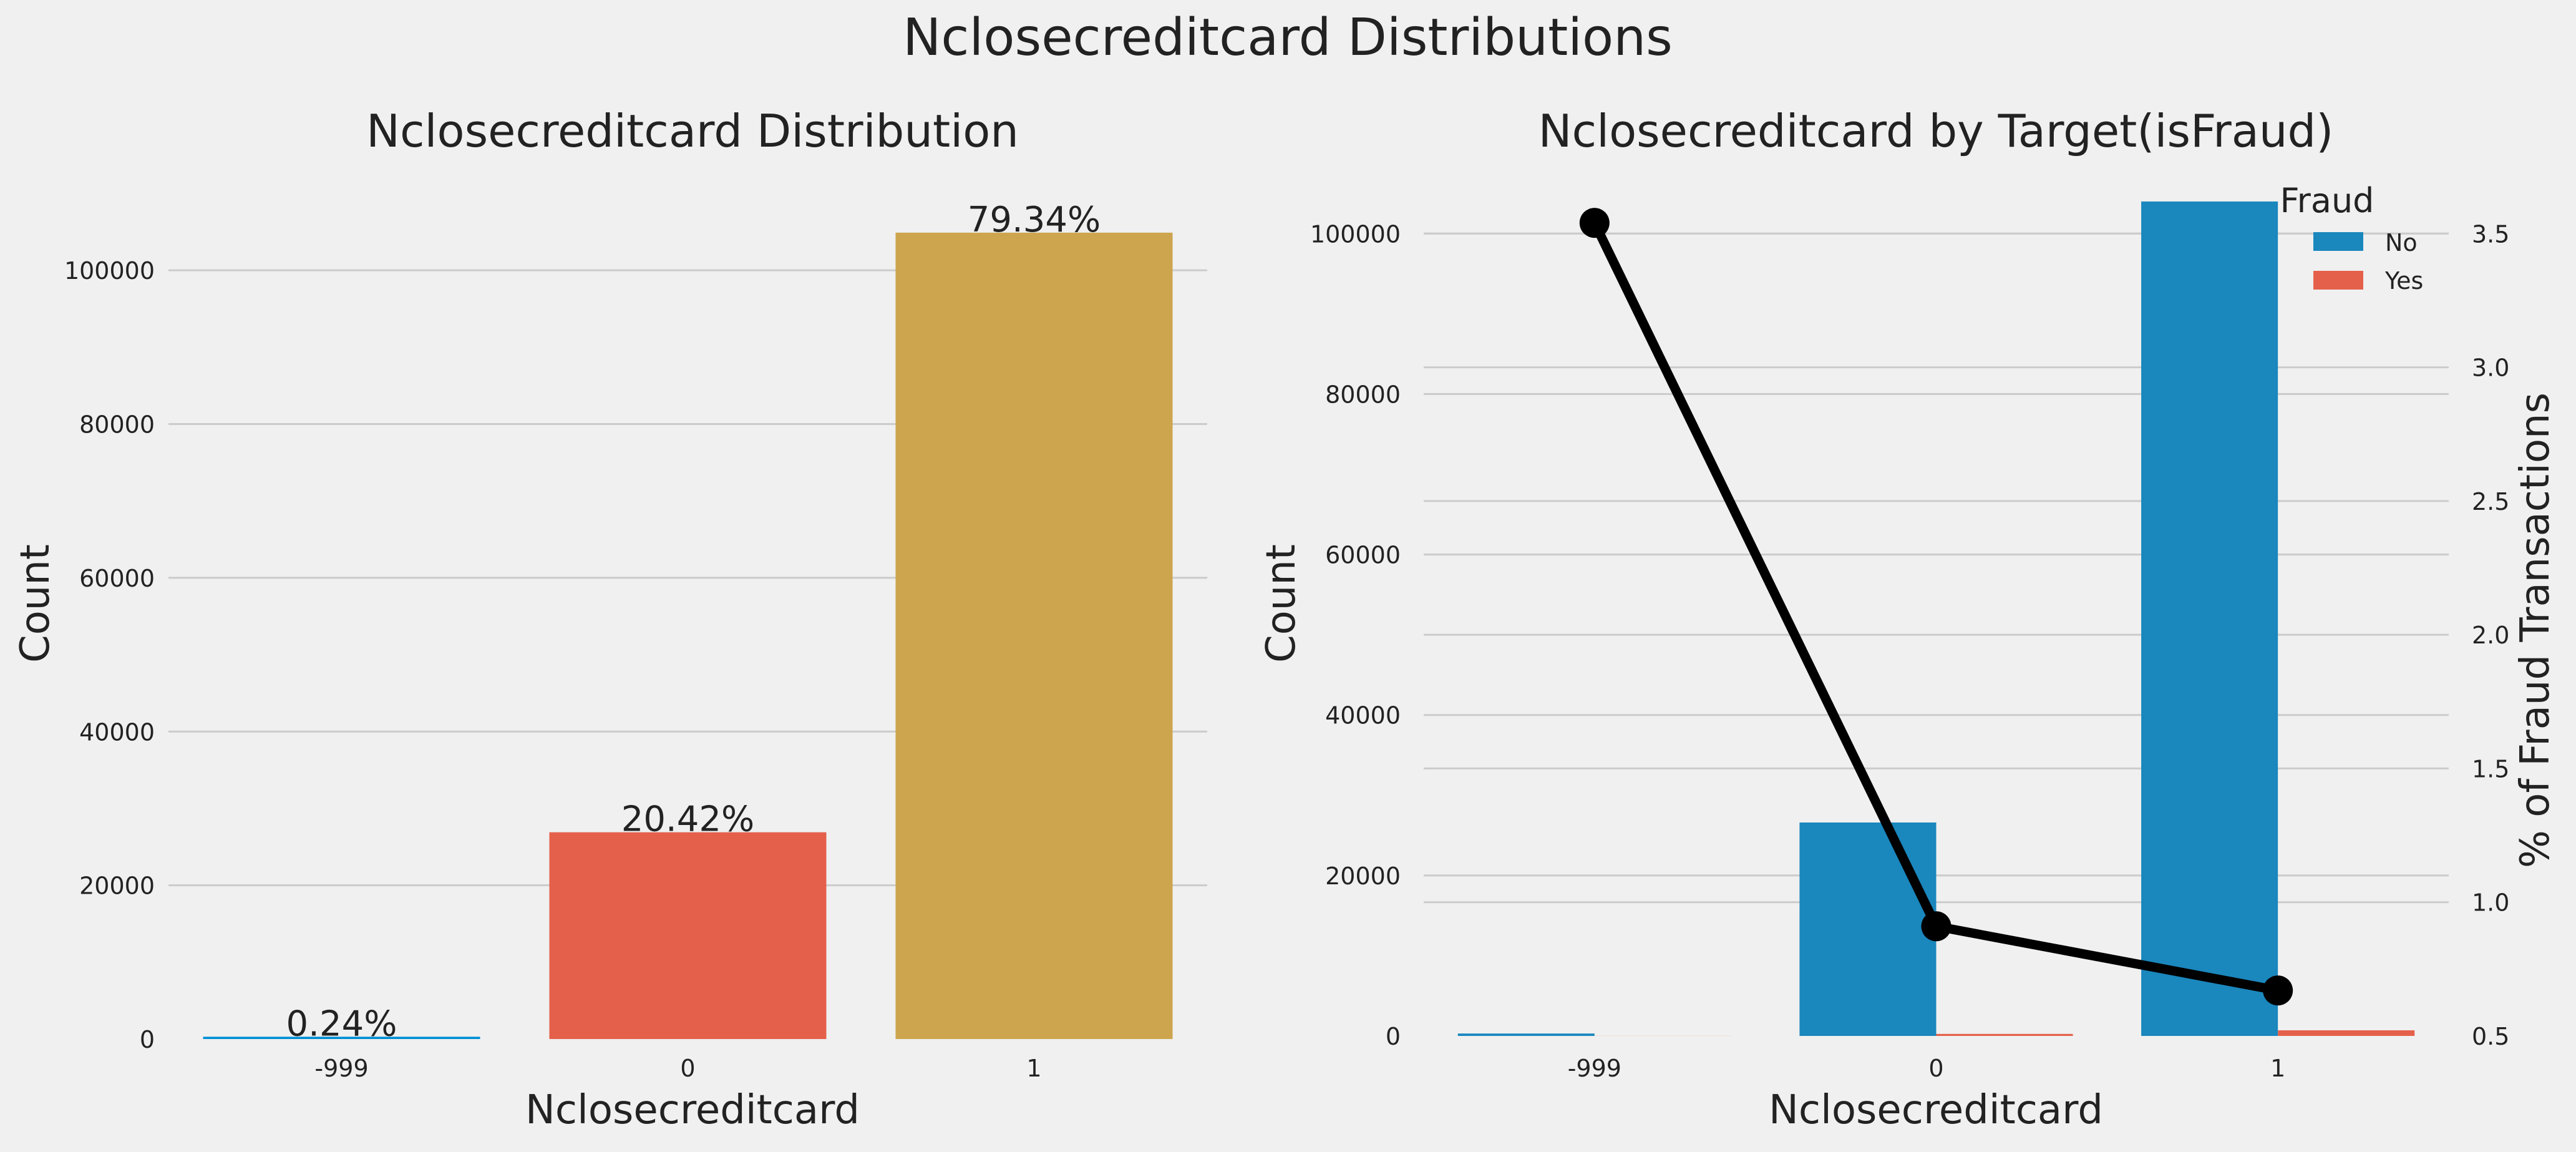 This screenshot has height=1152, width=2576. What do you see at coordinates (2490, 903) in the screenshot?
I see `y-tick-label-right: 1.0` at bounding box center [2490, 903].